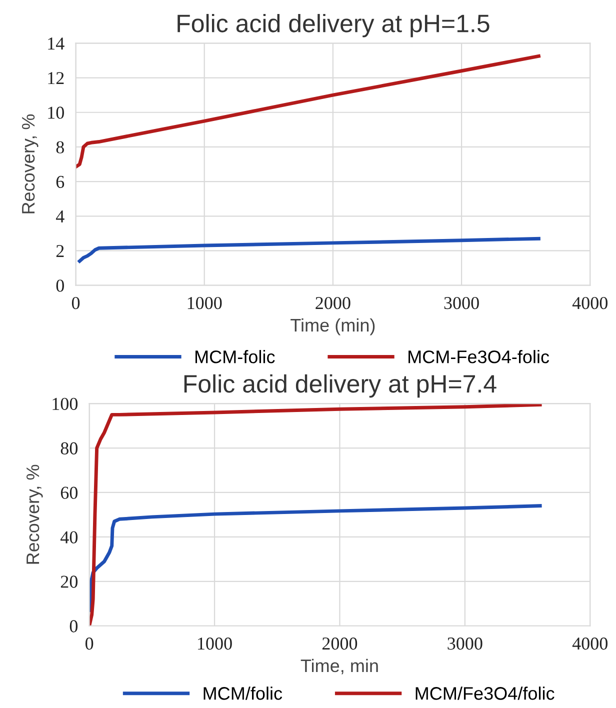 The image size is (616, 708). What do you see at coordinates (334, 26) in the screenshot?
I see `chart-title: Folic acid delivery at pH=1.5` at bounding box center [334, 26].